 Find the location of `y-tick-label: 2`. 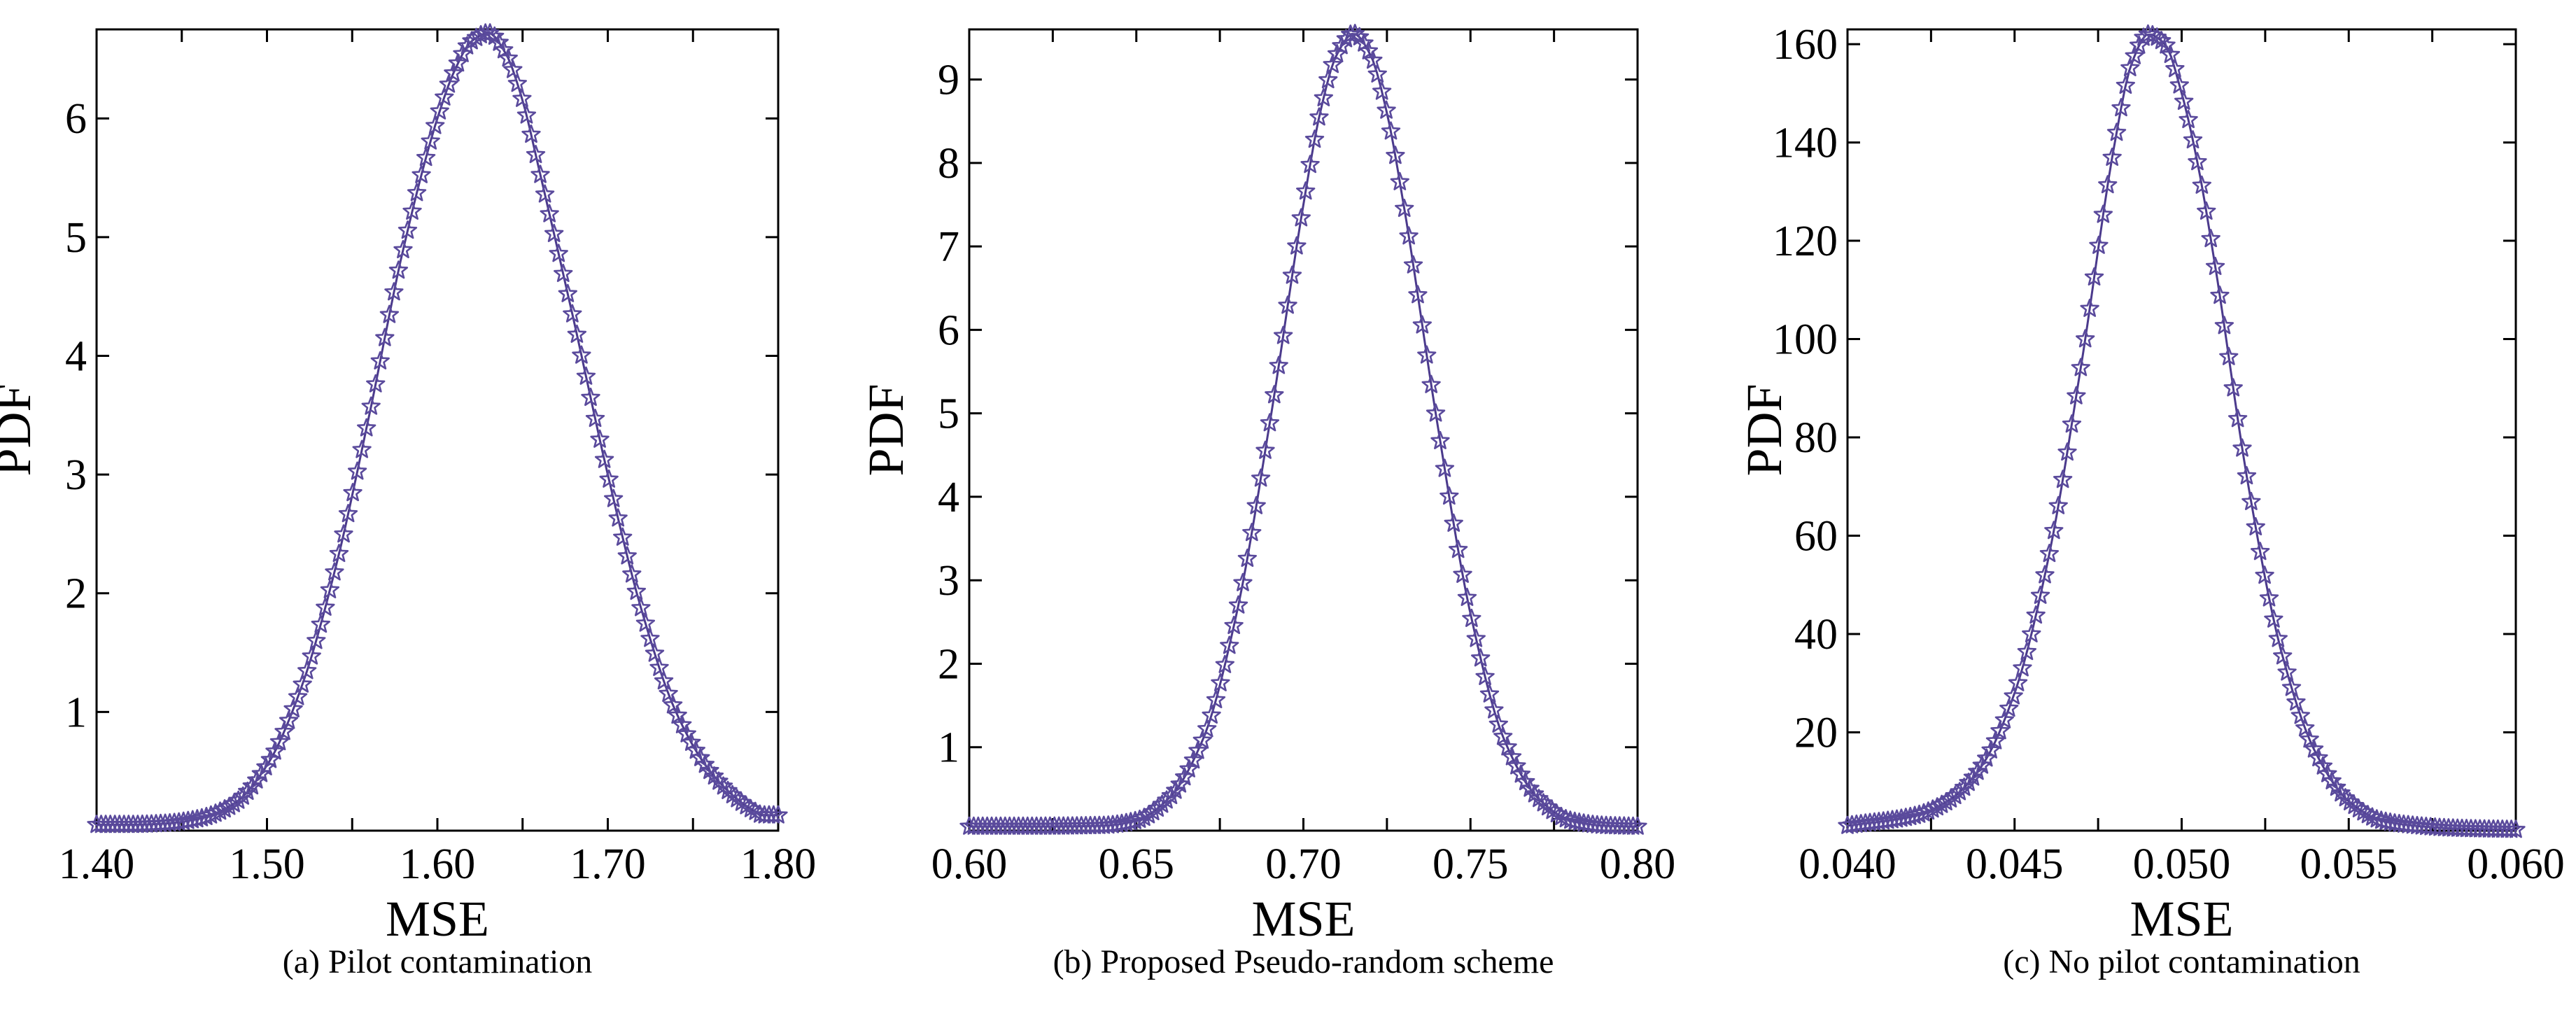

y-tick-label: 2 is located at coordinates (76, 594).